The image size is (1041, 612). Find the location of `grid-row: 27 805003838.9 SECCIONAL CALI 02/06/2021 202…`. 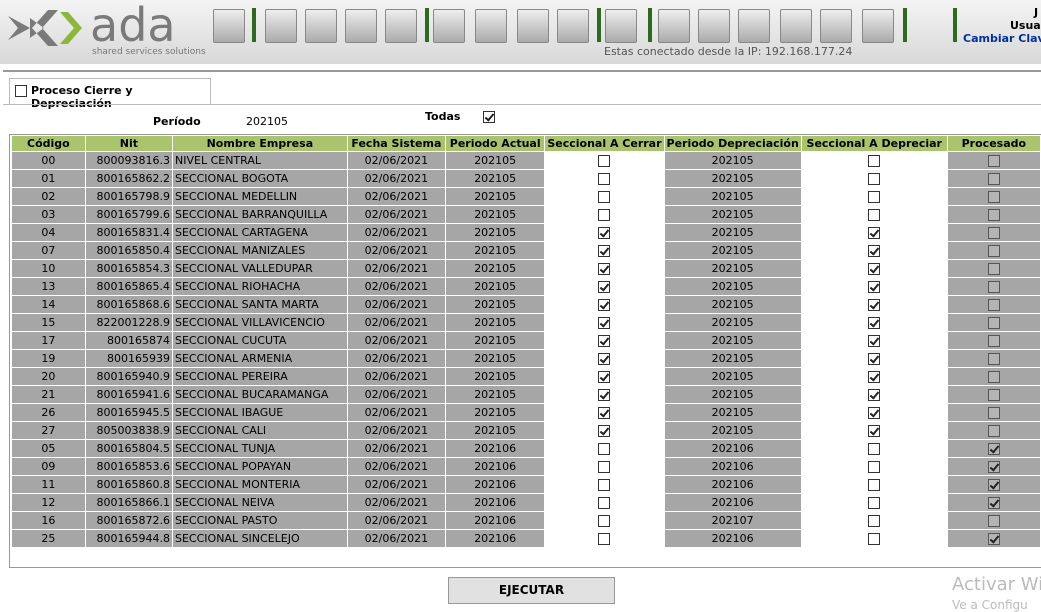

grid-row: 27 805003838.9 SECCIONAL CALI 02/06/2021 202… is located at coordinates (526, 430).